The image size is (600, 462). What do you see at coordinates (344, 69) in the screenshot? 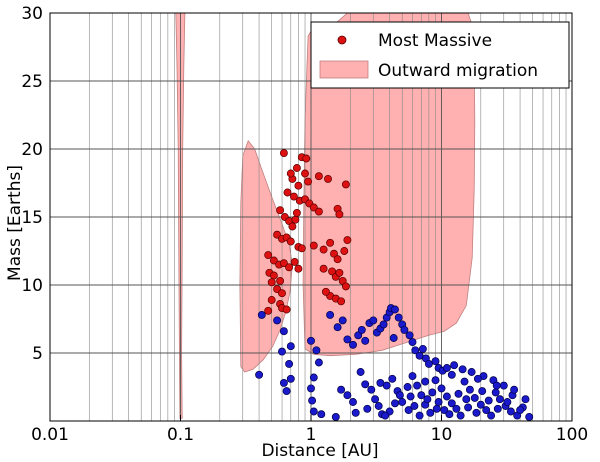
I see `legend-swatch-outward-migration` at bounding box center [344, 69].